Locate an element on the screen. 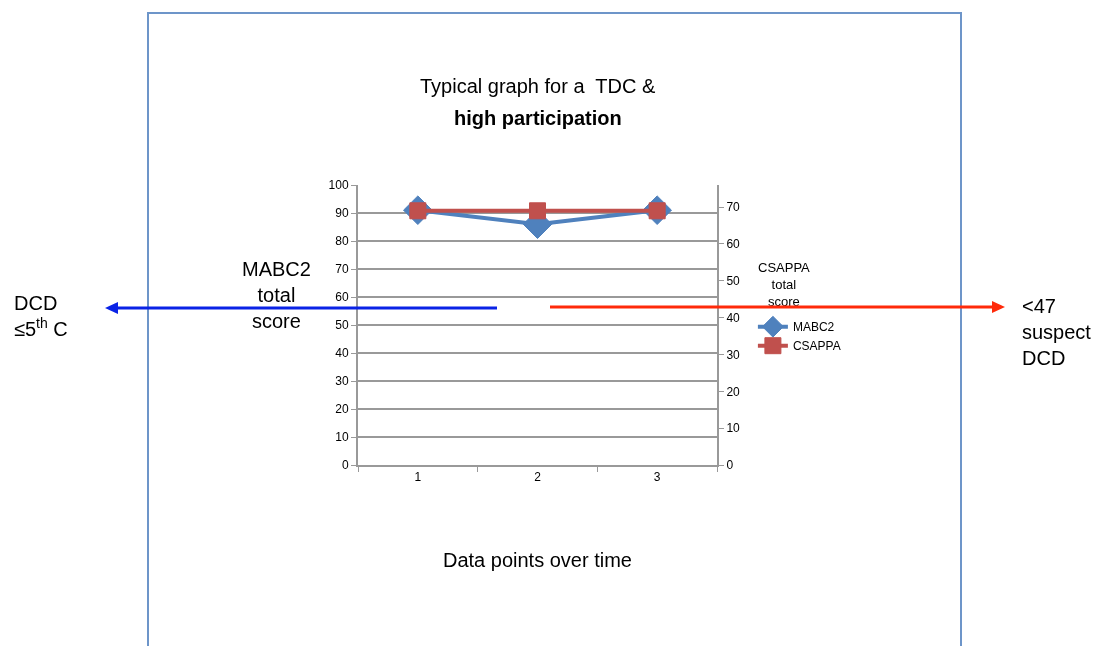  y-tick-label: 60 is located at coordinates (342, 297).